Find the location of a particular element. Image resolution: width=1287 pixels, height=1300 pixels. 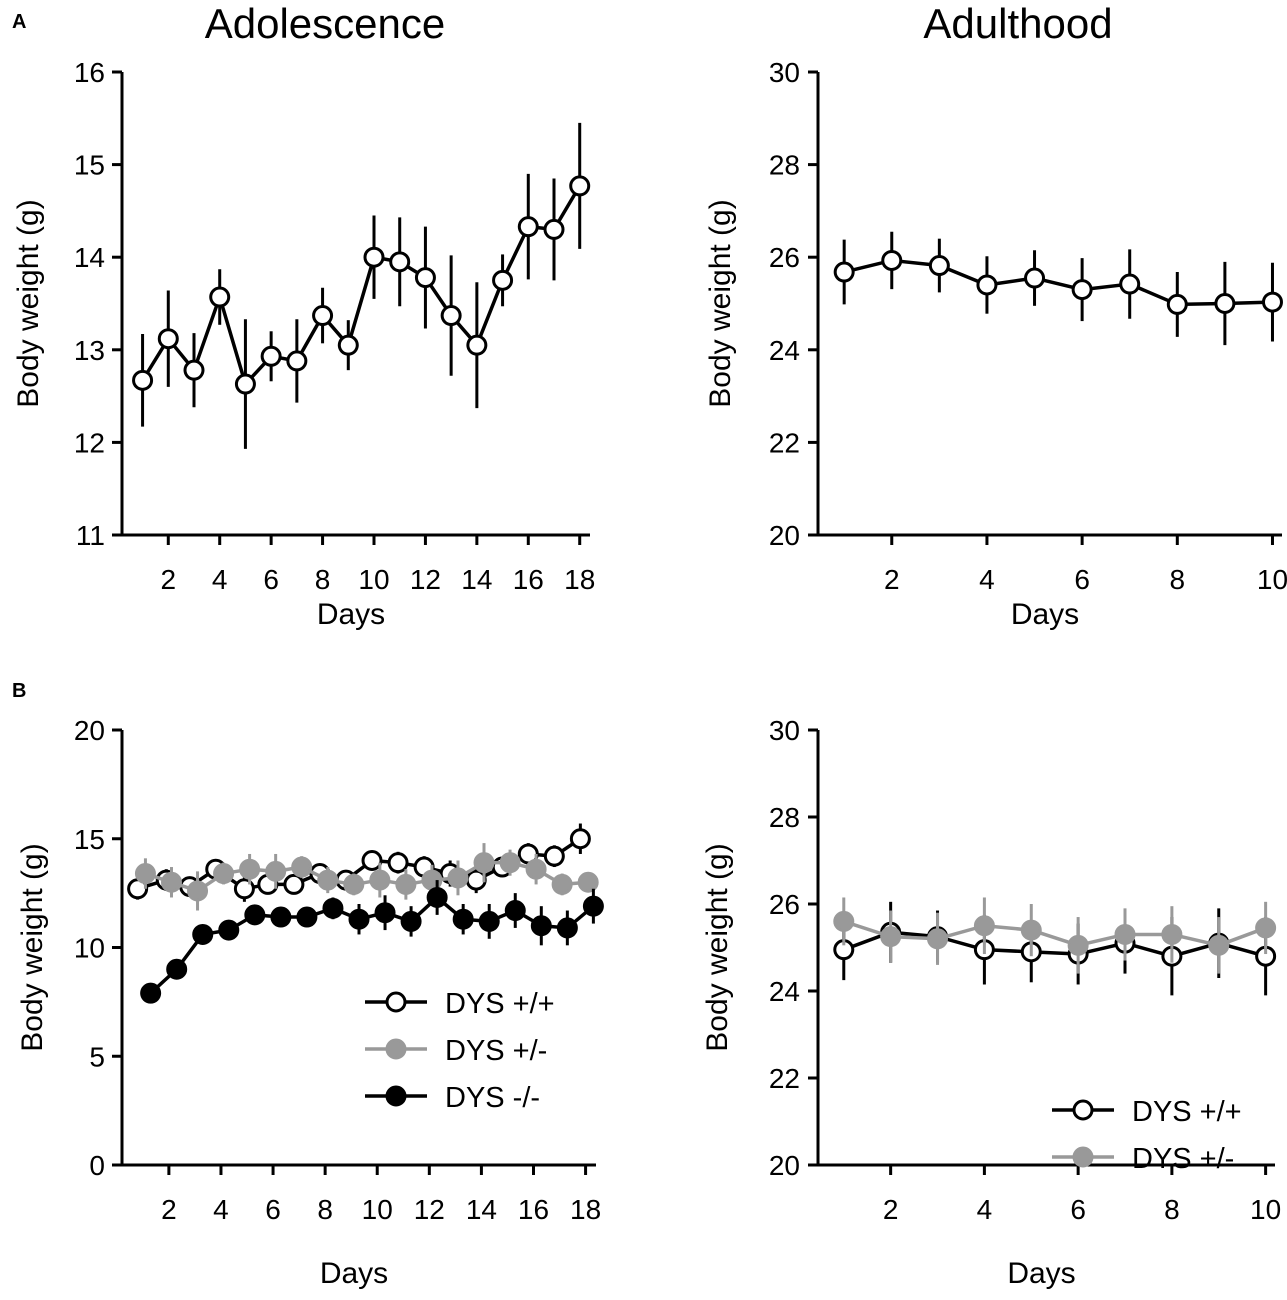

x-tick-label: 16 is located at coordinates (533, 1209).